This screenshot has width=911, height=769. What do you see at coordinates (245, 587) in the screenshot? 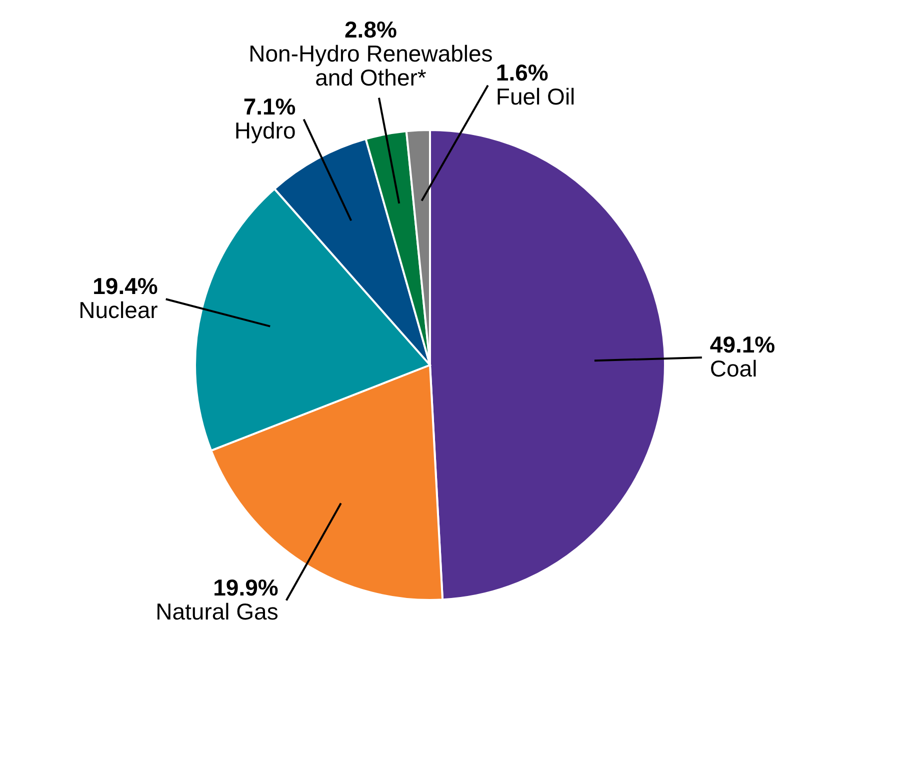
I see `data-label: 19.9%` at bounding box center [245, 587].